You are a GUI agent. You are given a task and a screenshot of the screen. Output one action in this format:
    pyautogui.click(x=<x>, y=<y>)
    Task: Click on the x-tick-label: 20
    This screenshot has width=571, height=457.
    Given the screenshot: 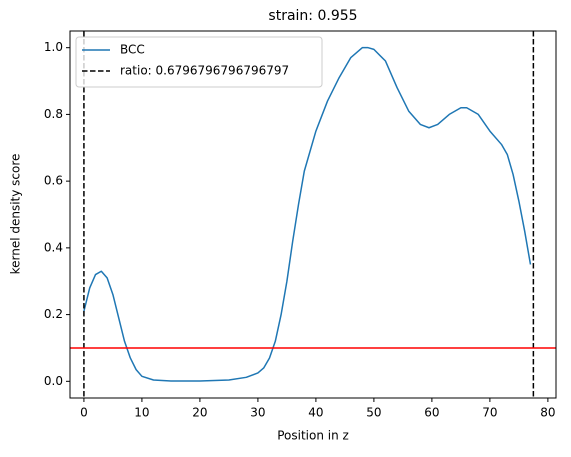 What is the action you would take?
    pyautogui.click(x=199, y=413)
    